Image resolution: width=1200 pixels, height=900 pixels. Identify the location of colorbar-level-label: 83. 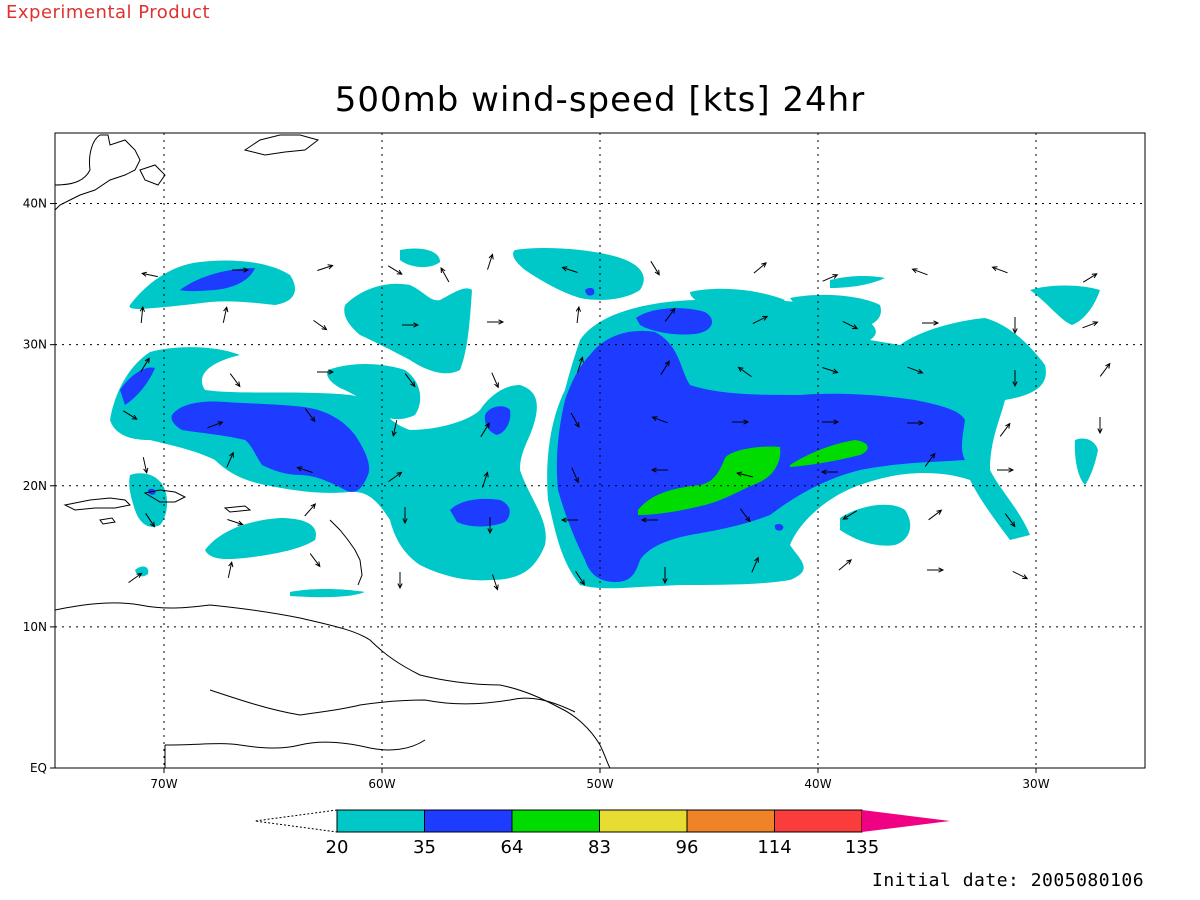
(599, 847).